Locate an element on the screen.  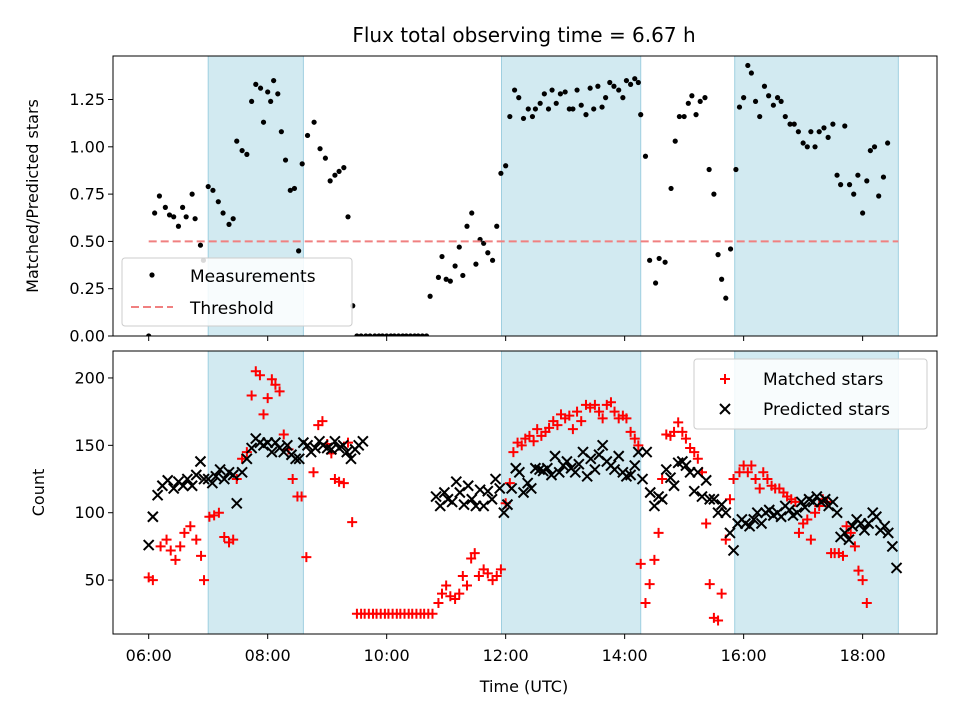
legend: Measurements Threshold is located at coordinates (237, 292).